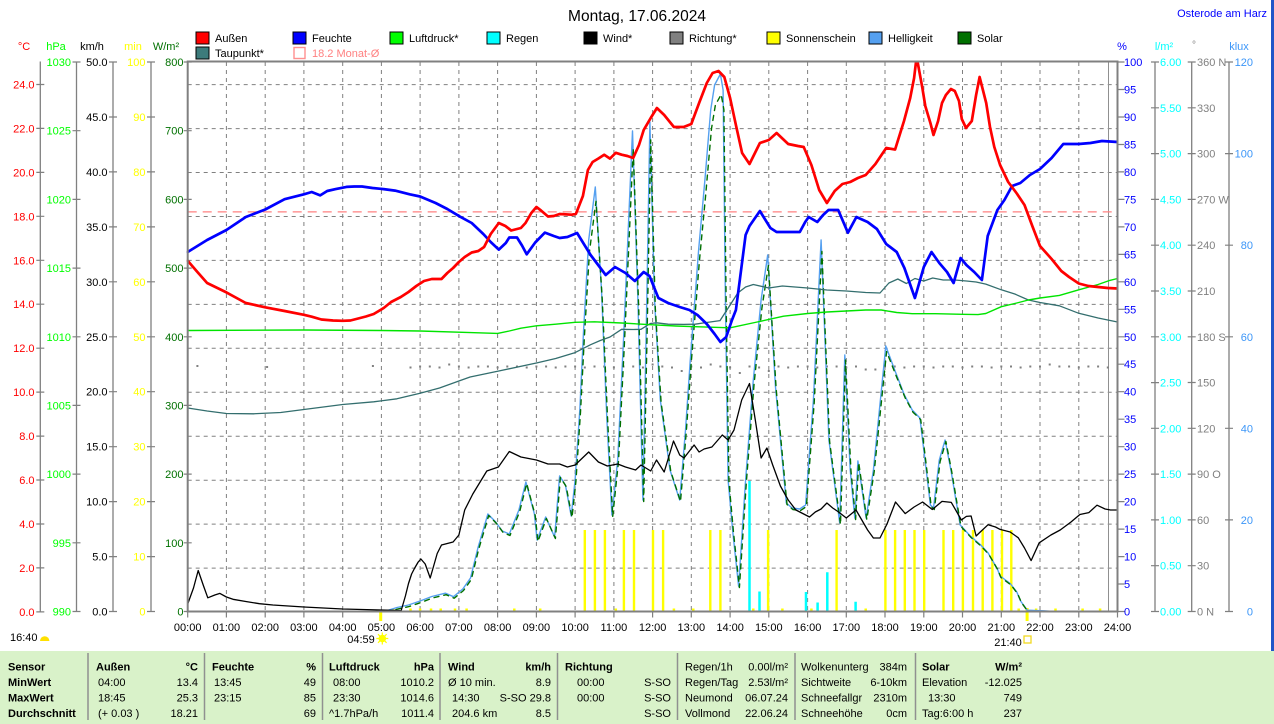 This screenshot has width=1274, height=724. Describe the element at coordinates (1206, 246) in the screenshot. I see `svg-text: 240` at that location.